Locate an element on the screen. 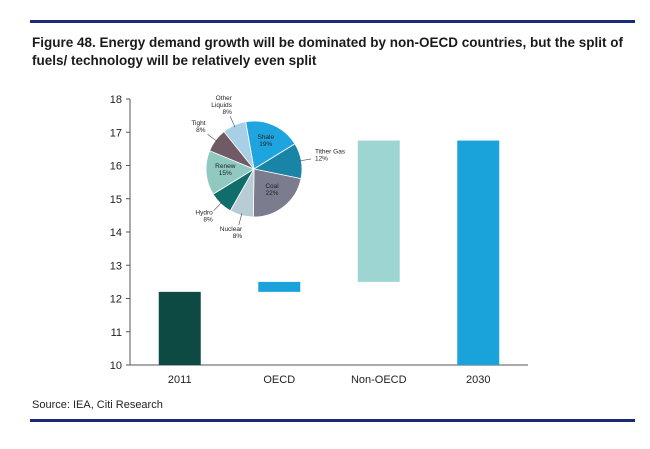 This screenshot has width=650, height=449. pie-label: Liquids is located at coordinates (221, 105).